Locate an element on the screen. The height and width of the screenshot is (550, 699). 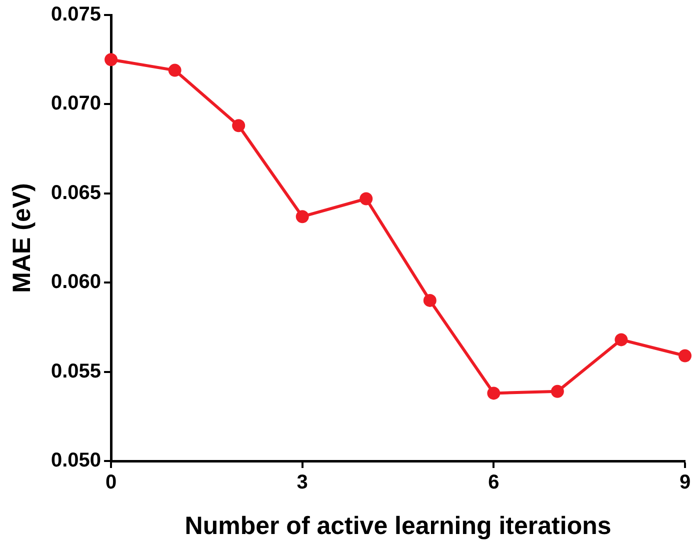
x-tick-label: 0 is located at coordinates (111, 483).